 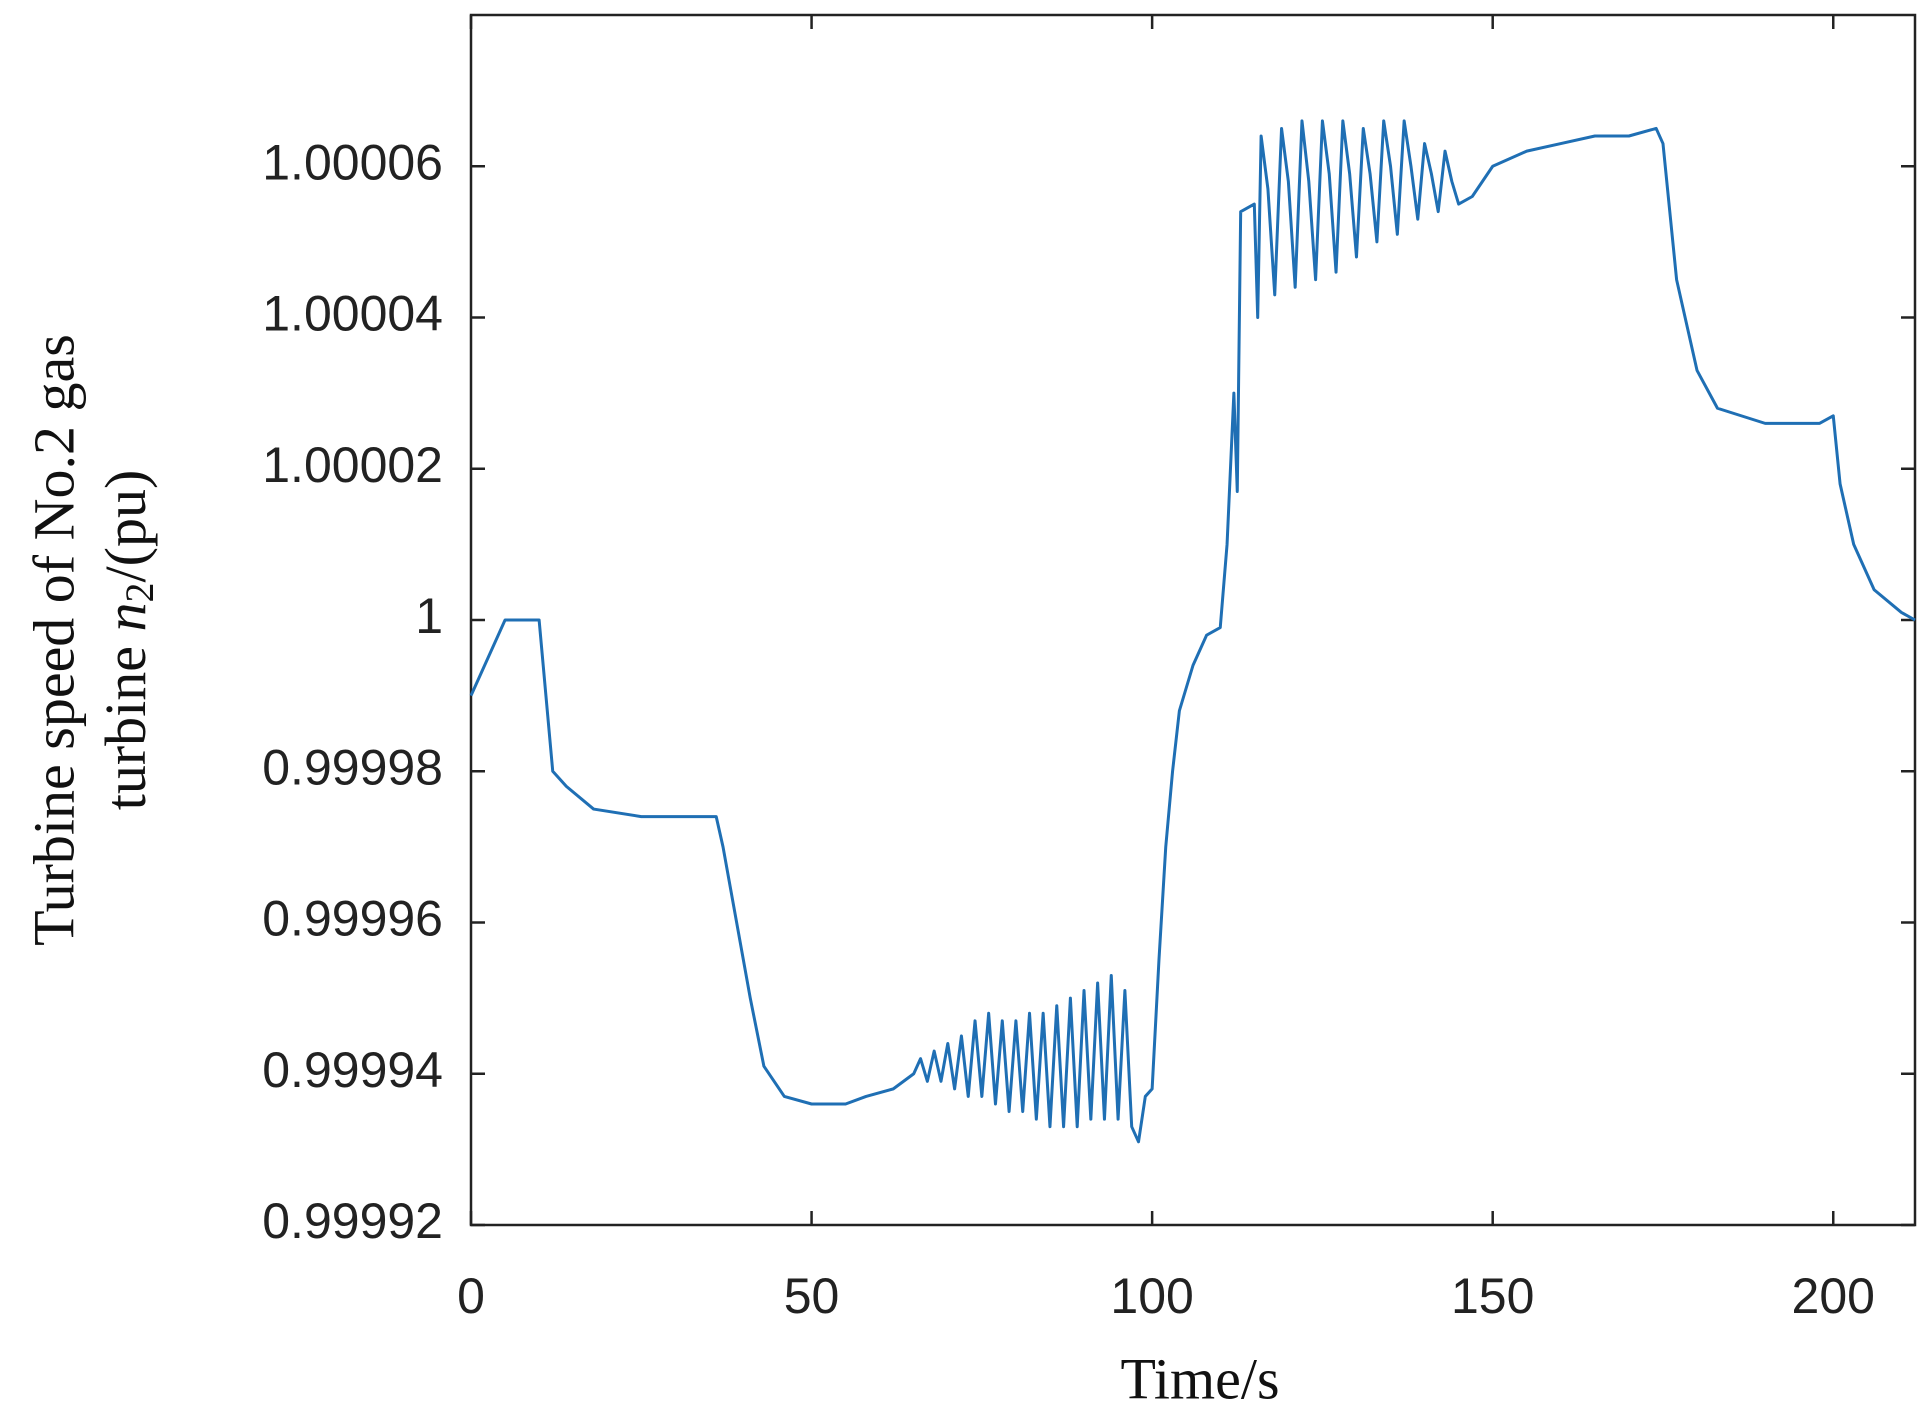 What do you see at coordinates (1199, 1378) in the screenshot?
I see `x-axis-label: Time/s` at bounding box center [1199, 1378].